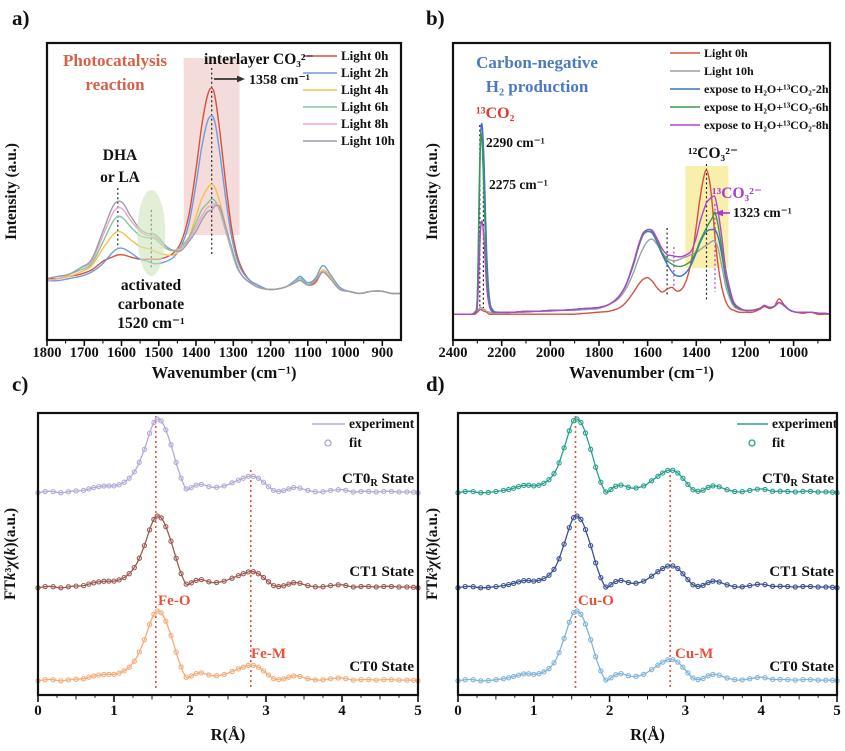  What do you see at coordinates (719, 213) in the screenshot?
I see `arrow-left-icon` at bounding box center [719, 213].